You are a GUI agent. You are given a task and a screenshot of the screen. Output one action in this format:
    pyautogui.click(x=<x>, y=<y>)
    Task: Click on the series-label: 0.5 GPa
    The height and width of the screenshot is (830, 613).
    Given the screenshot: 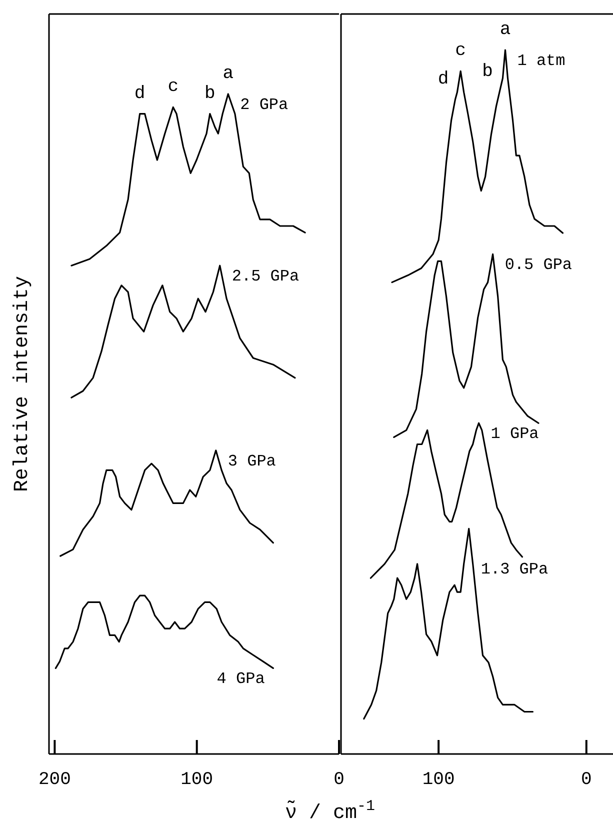 What is the action you would take?
    pyautogui.click(x=538, y=265)
    